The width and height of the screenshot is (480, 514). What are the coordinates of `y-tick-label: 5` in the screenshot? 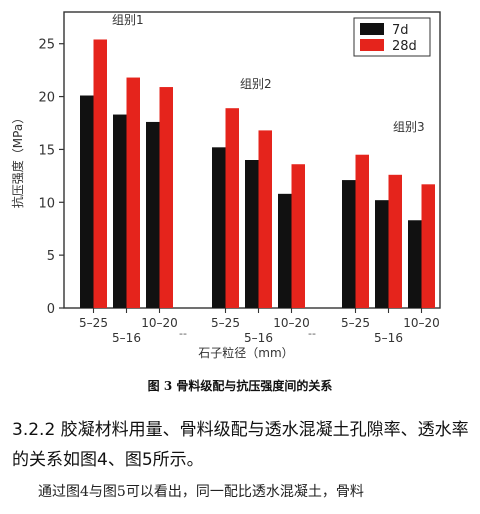 It's located at (51, 256).